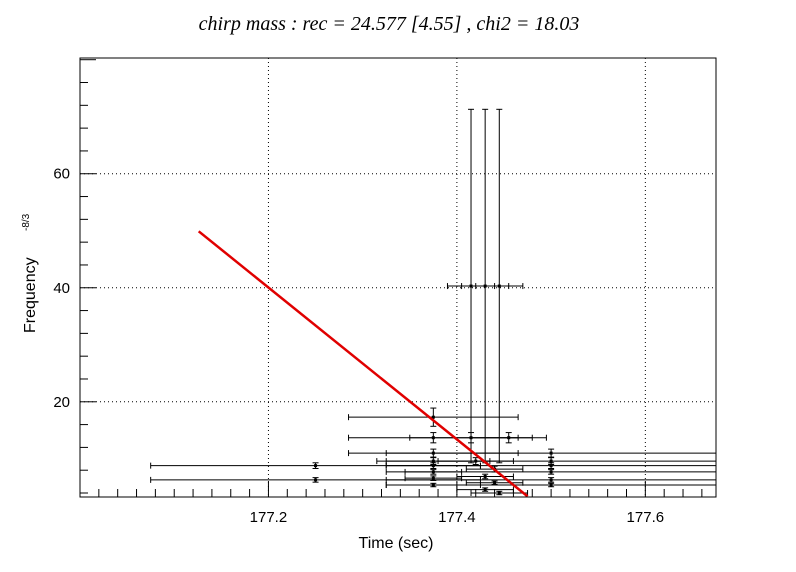  What do you see at coordinates (61, 402) in the screenshot?
I see `y-tick-label: 20` at bounding box center [61, 402].